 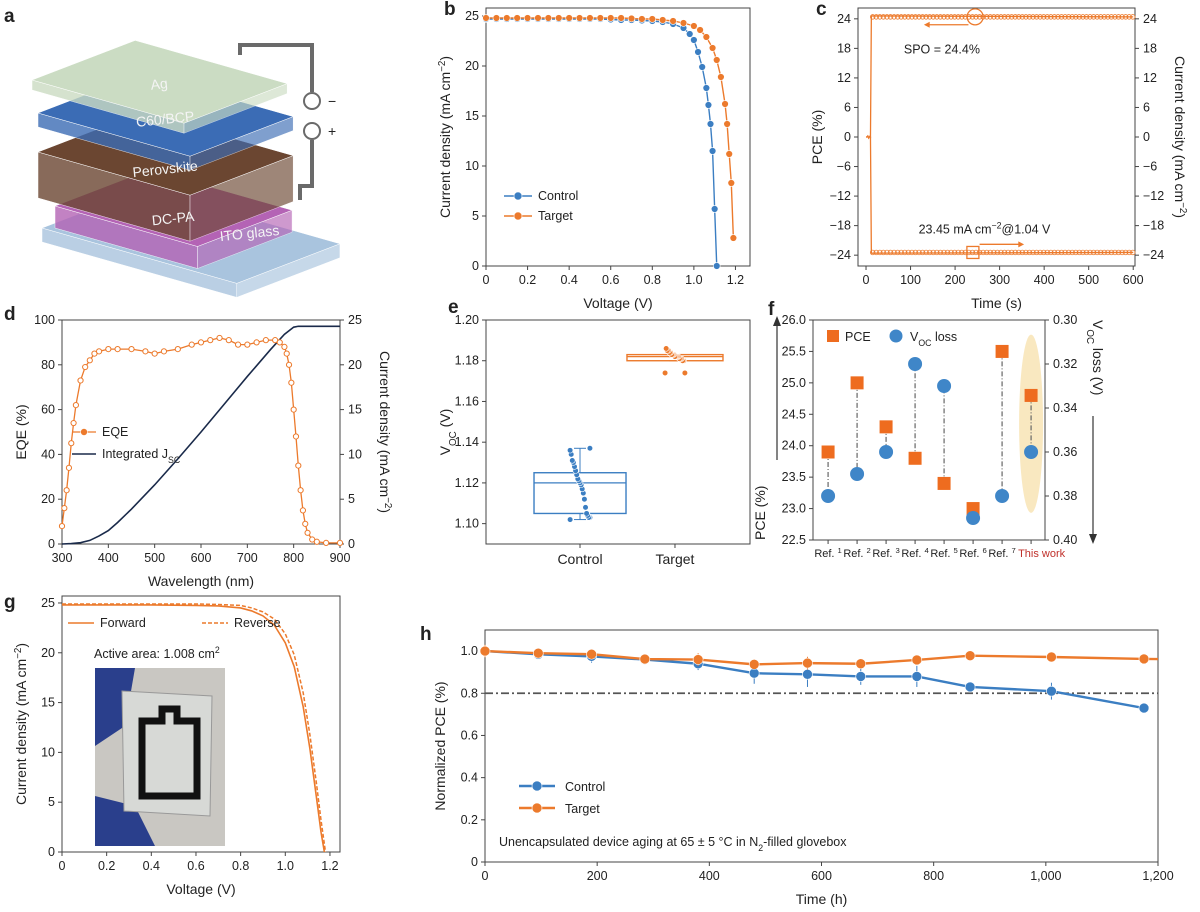 What do you see at coordinates (1153, 196) in the screenshot?
I see `y2-tick-label: −12` at bounding box center [1153, 196].